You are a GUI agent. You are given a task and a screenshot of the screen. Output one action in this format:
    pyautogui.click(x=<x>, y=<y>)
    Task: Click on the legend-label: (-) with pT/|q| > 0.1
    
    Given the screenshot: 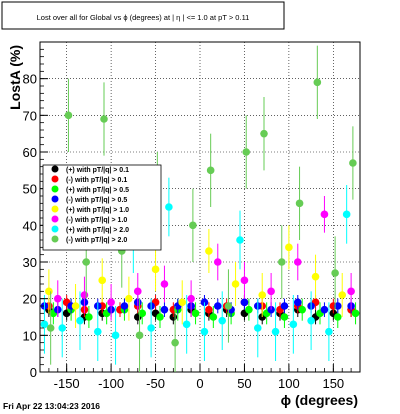 What is the action you would take?
    pyautogui.click(x=96, y=180)
    